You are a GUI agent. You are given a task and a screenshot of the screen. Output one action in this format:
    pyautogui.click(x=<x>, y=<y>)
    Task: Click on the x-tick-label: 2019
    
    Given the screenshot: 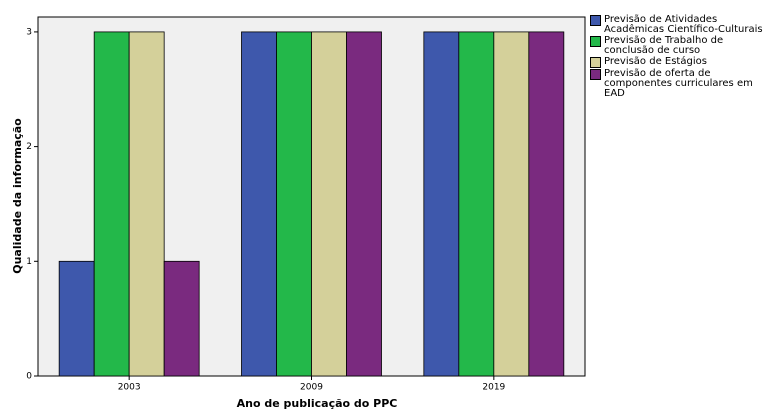 What is the action you would take?
    pyautogui.click(x=493, y=388)
    